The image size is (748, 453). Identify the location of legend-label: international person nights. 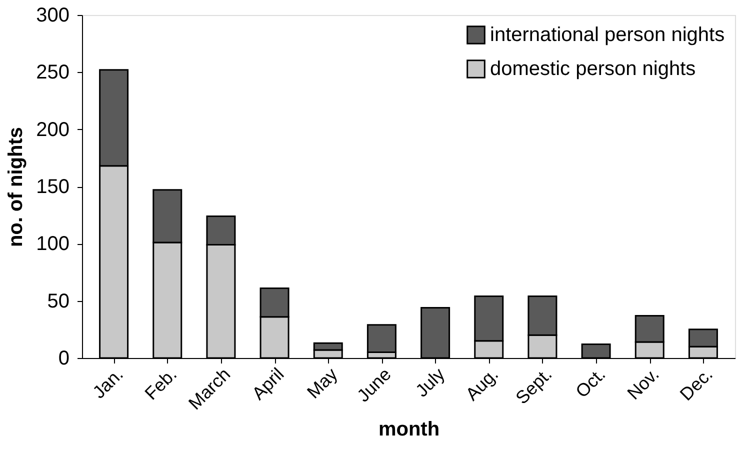
(607, 35).